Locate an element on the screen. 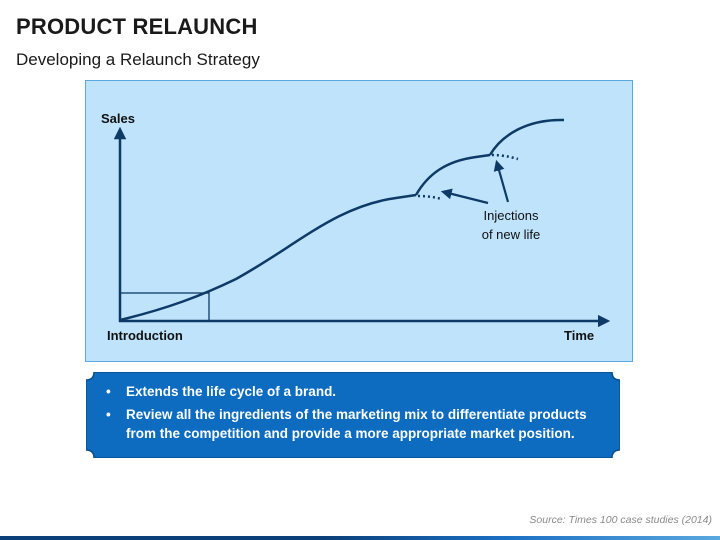 The width and height of the screenshot is (720, 540). x-axis-label: Time is located at coordinates (579, 335).